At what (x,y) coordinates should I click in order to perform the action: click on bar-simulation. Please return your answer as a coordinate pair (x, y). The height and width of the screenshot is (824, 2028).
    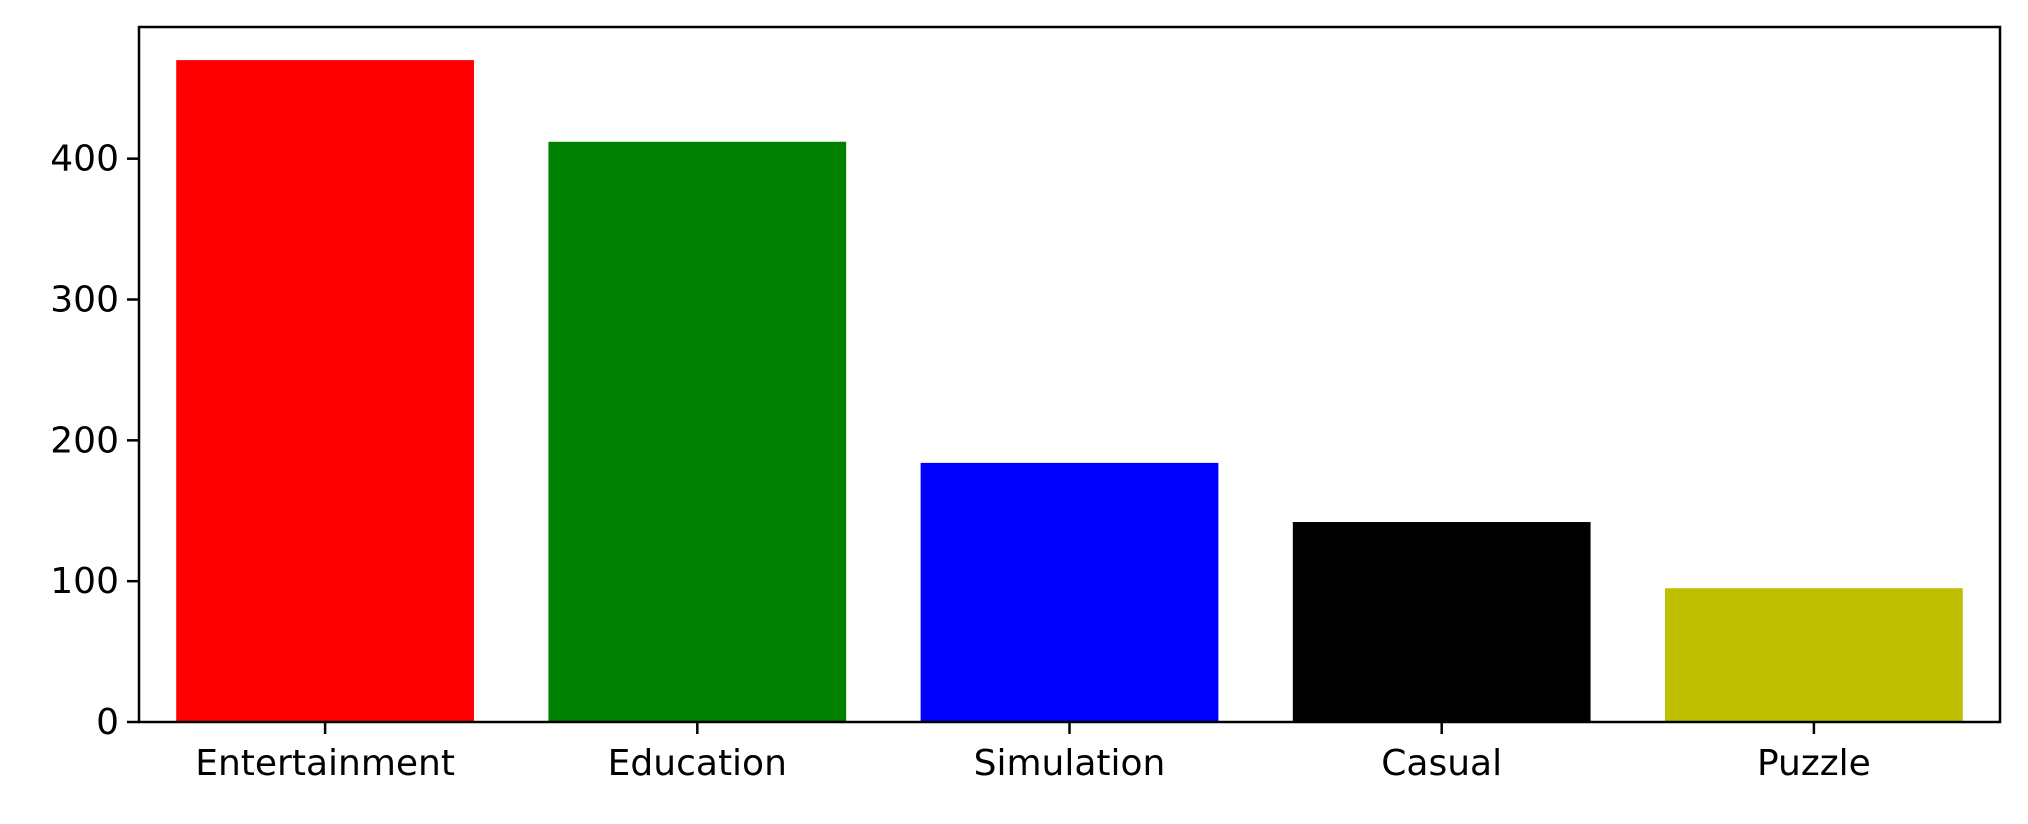
    Looking at the image, I should click on (1069, 592).